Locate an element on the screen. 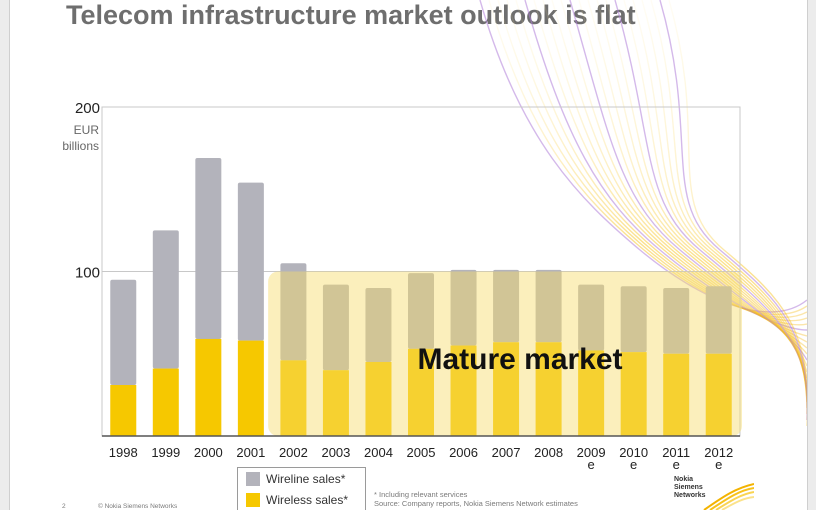  legend-item-wireless: Wireless sales* is located at coordinates (301, 499).